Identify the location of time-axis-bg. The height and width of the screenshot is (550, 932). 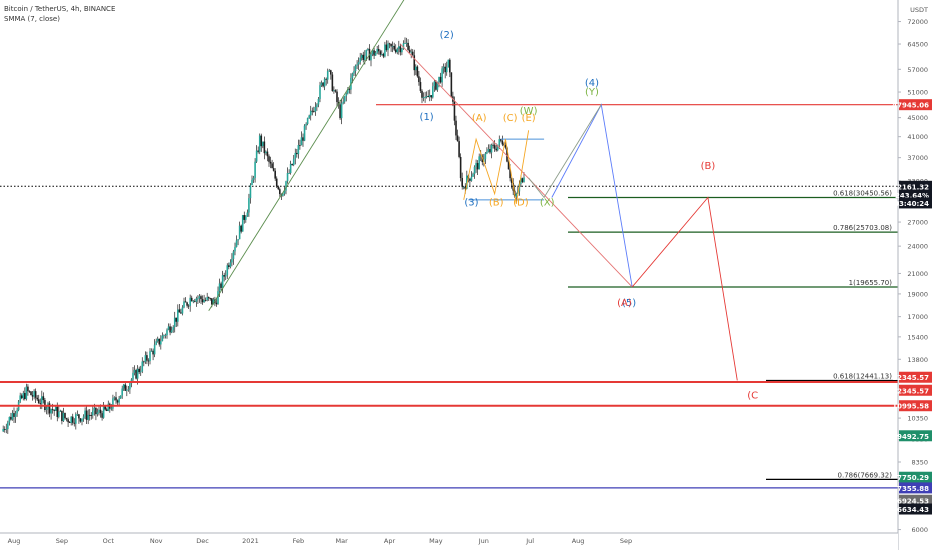
(449, 541).